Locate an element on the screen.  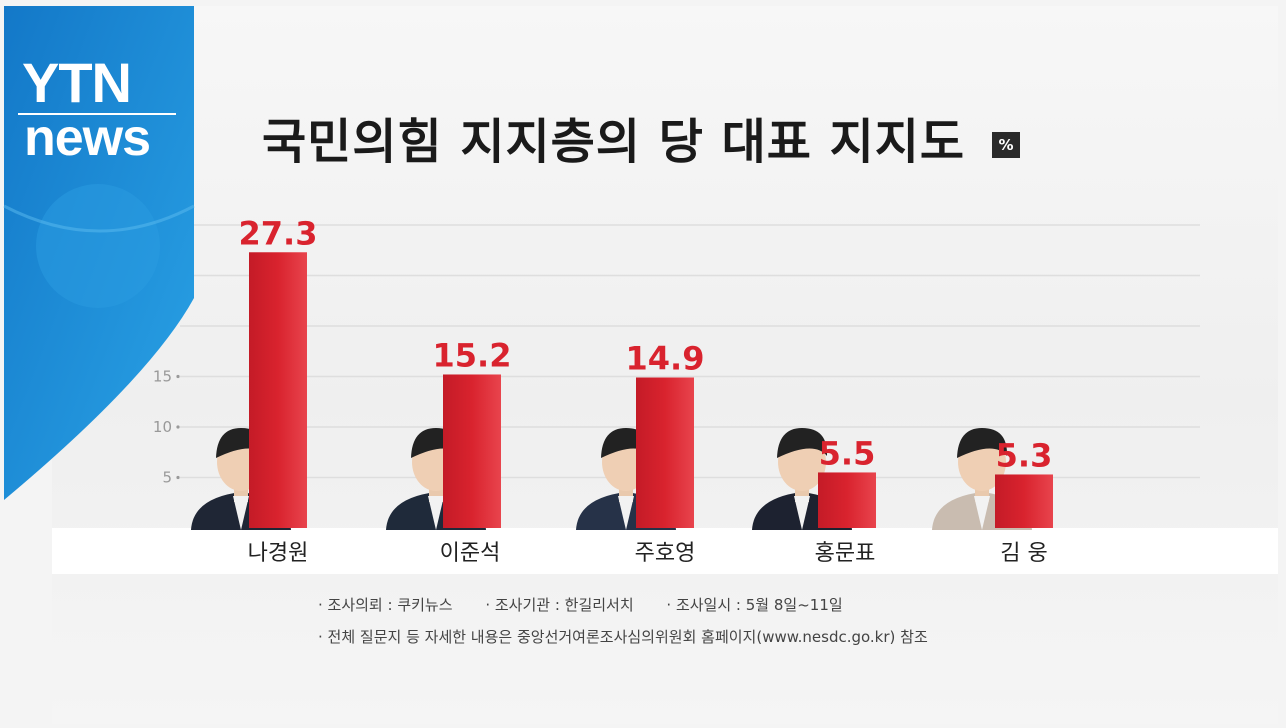
logo-ytn-text: YTN is located at coordinates (77, 82).